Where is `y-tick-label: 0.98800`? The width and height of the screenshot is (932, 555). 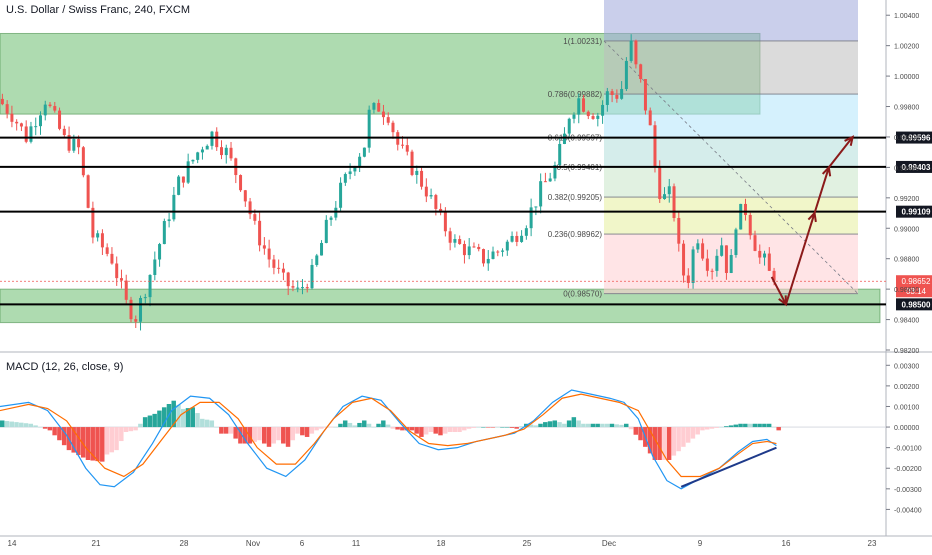
y-tick-label: 0.98800 is located at coordinates (906, 260).